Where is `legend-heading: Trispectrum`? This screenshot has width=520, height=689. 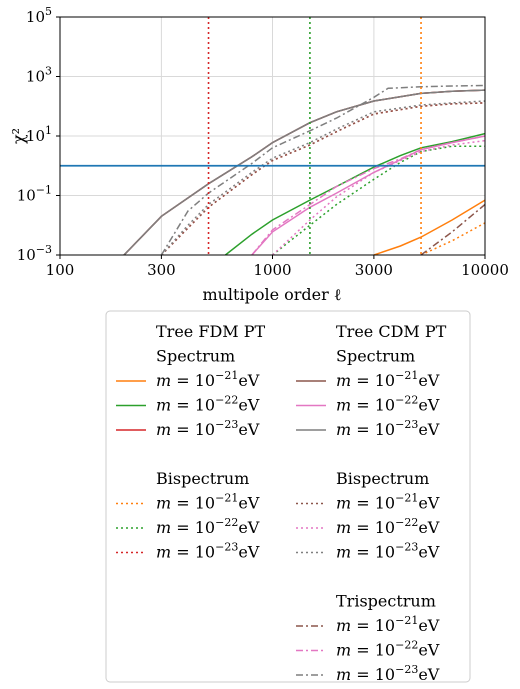
legend-heading: Trispectrum is located at coordinates (386, 601).